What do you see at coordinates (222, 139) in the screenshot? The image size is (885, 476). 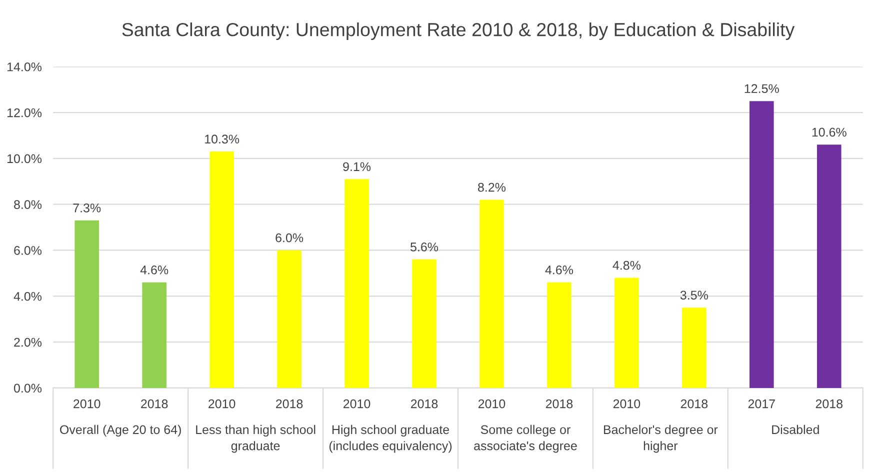 I see `data-label: 10.3%` at bounding box center [222, 139].